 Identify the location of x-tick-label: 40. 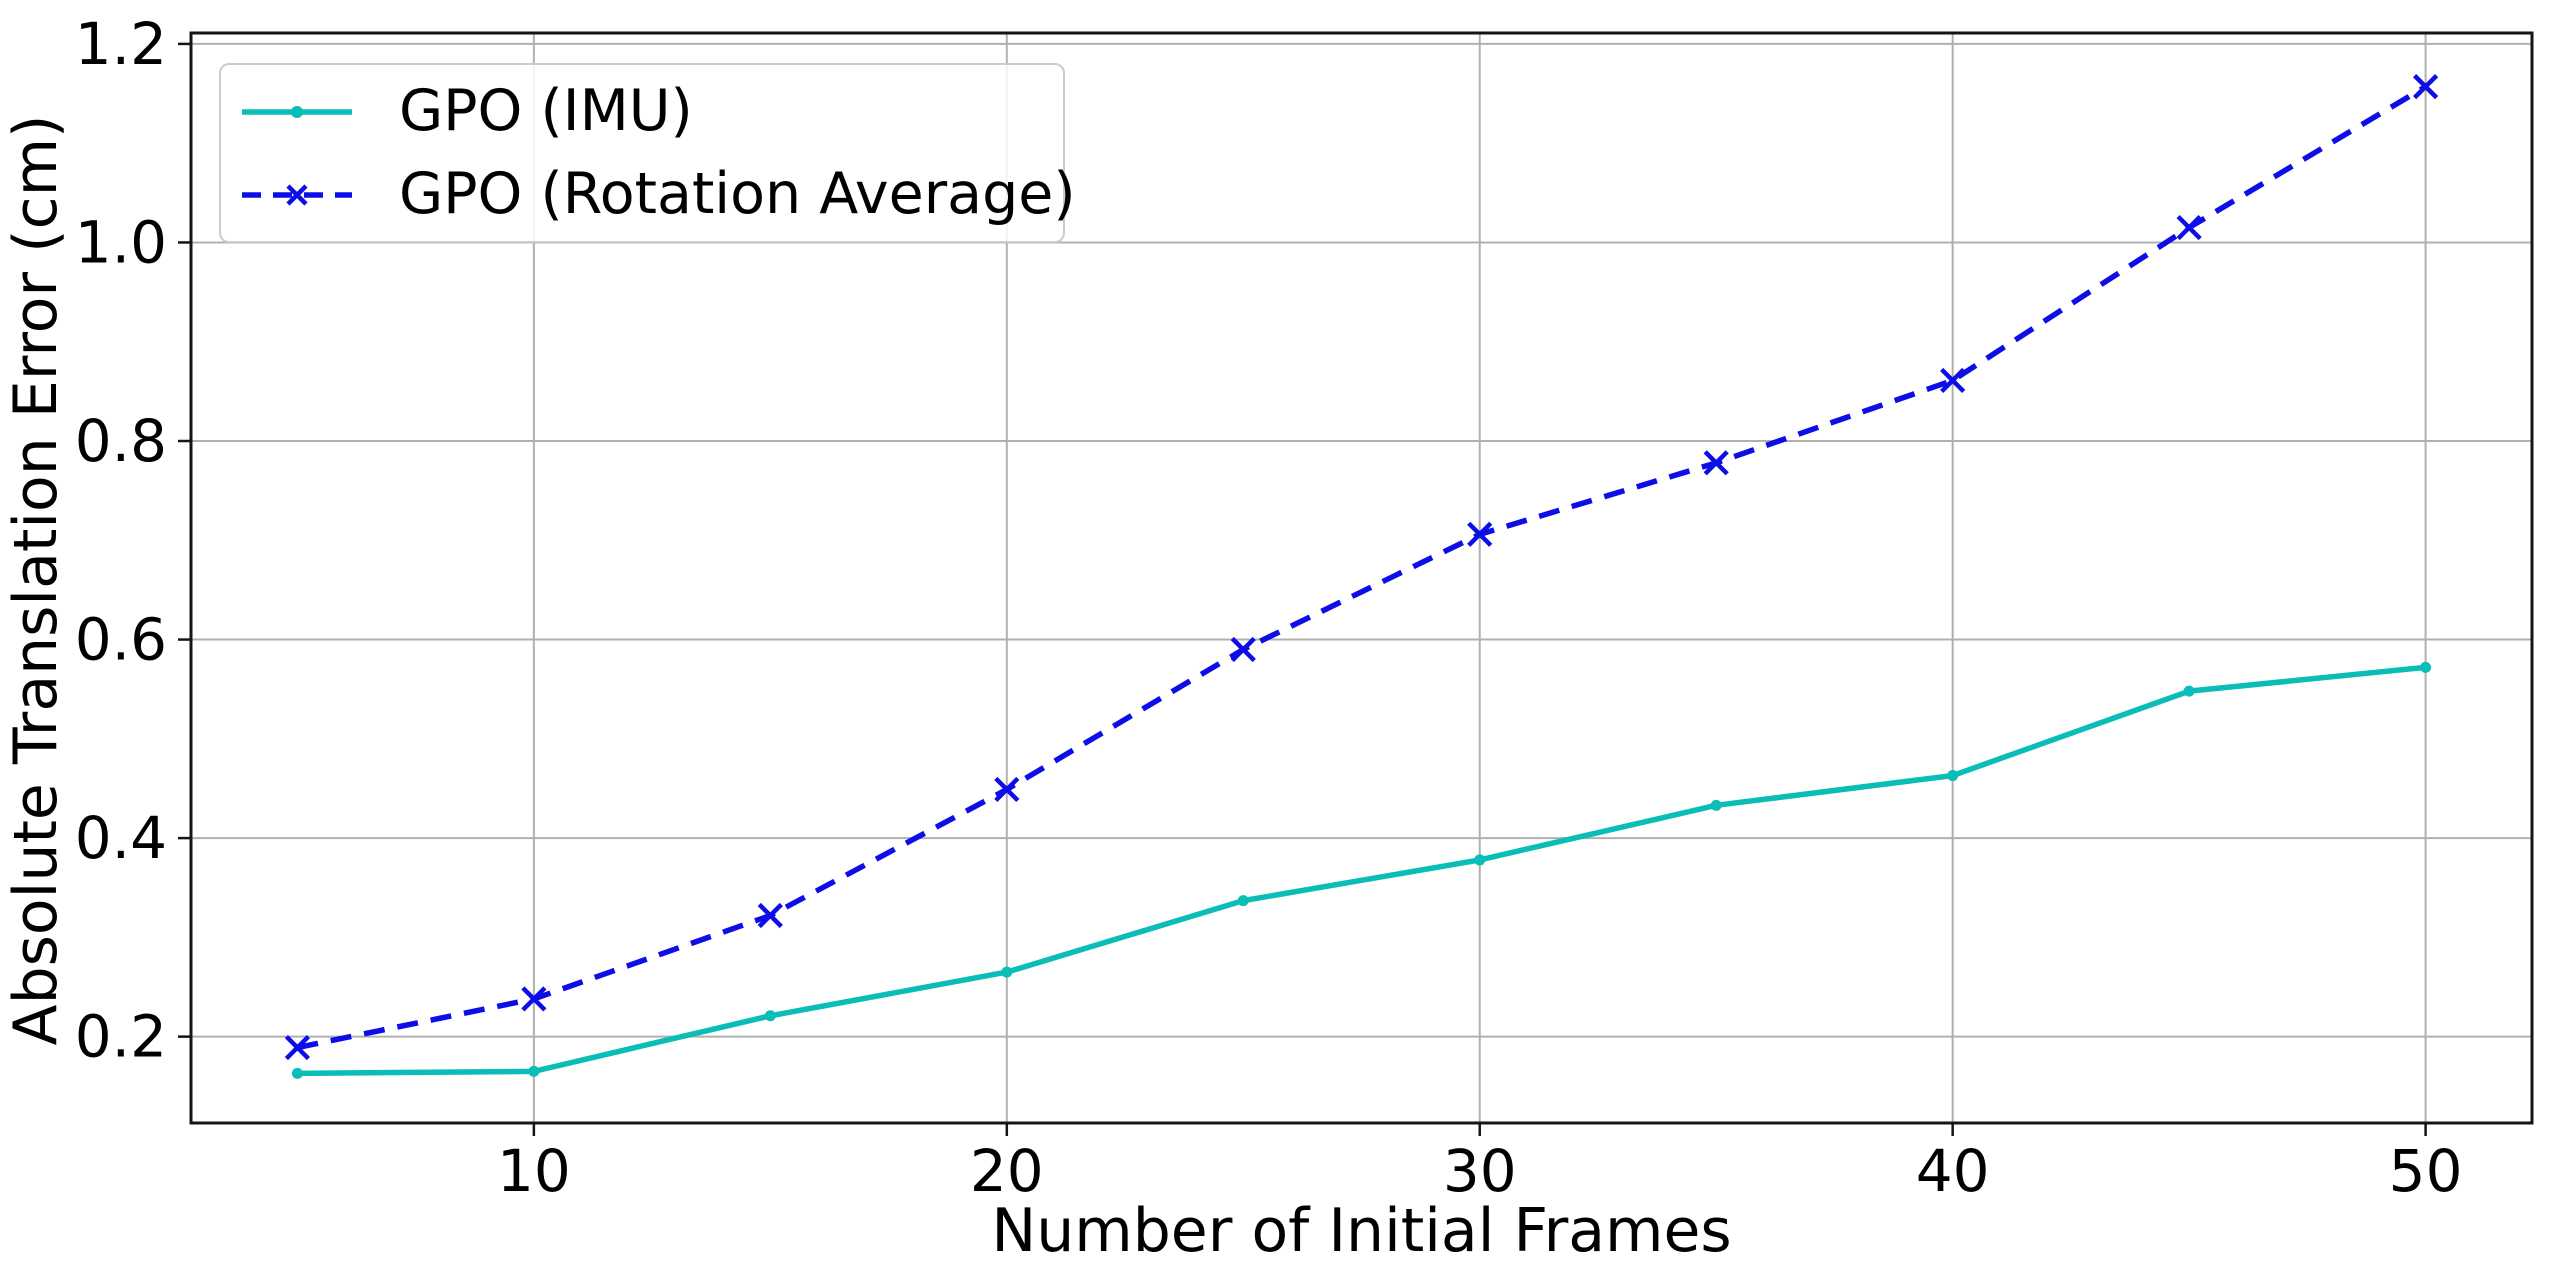
(1953, 1171).